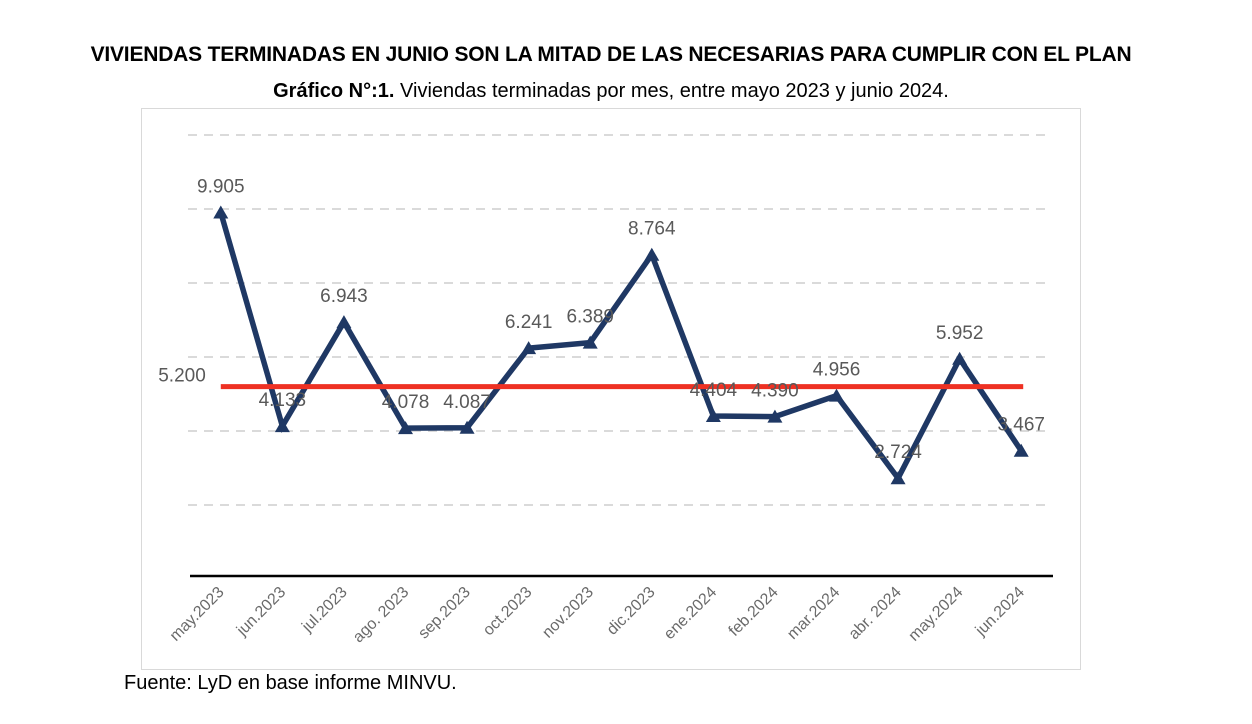 The height and width of the screenshot is (724, 1252). What do you see at coordinates (652, 229) in the screenshot?
I see `data-label: 8.764` at bounding box center [652, 229].